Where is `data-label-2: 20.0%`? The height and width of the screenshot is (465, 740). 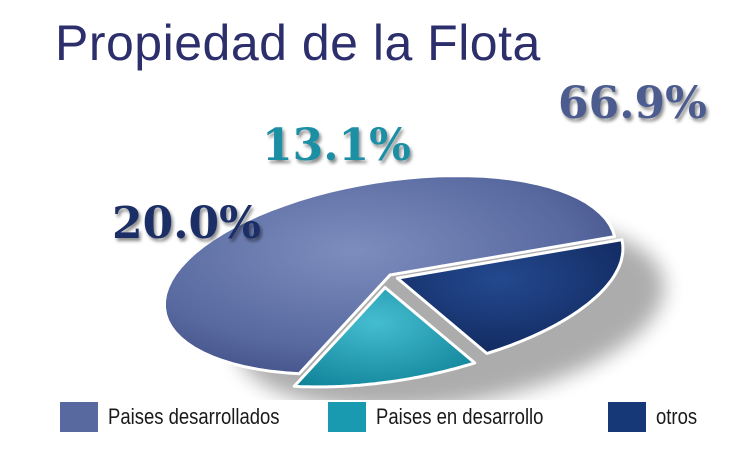 data-label-2: 20.0% is located at coordinates (186, 223).